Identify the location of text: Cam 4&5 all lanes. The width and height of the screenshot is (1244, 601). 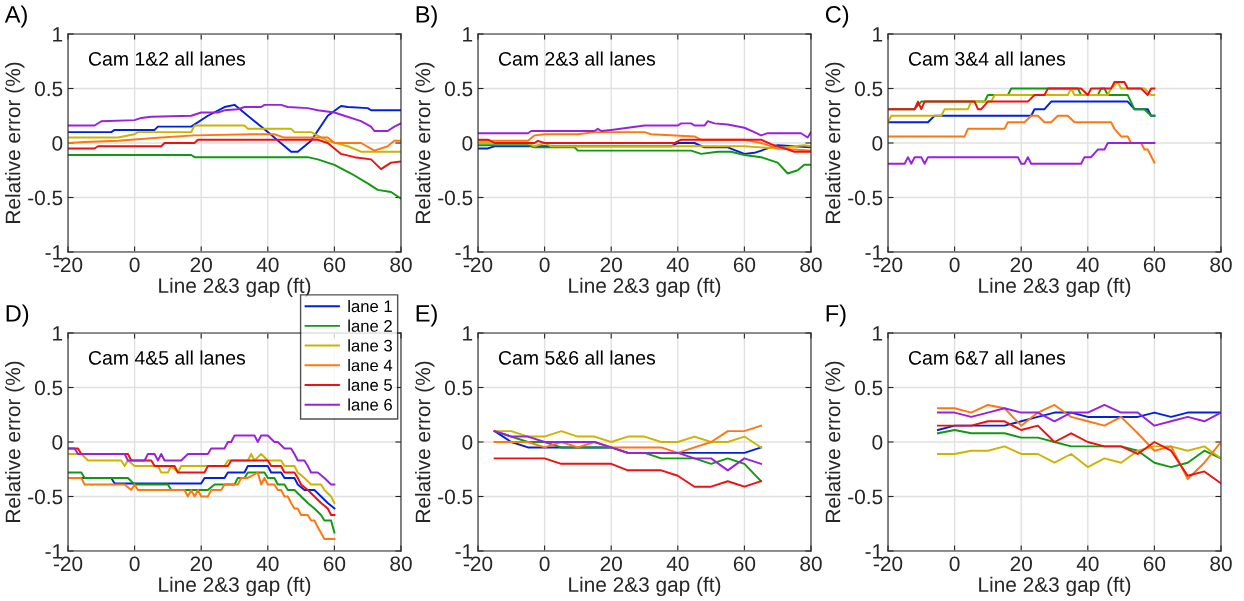
(167, 357).